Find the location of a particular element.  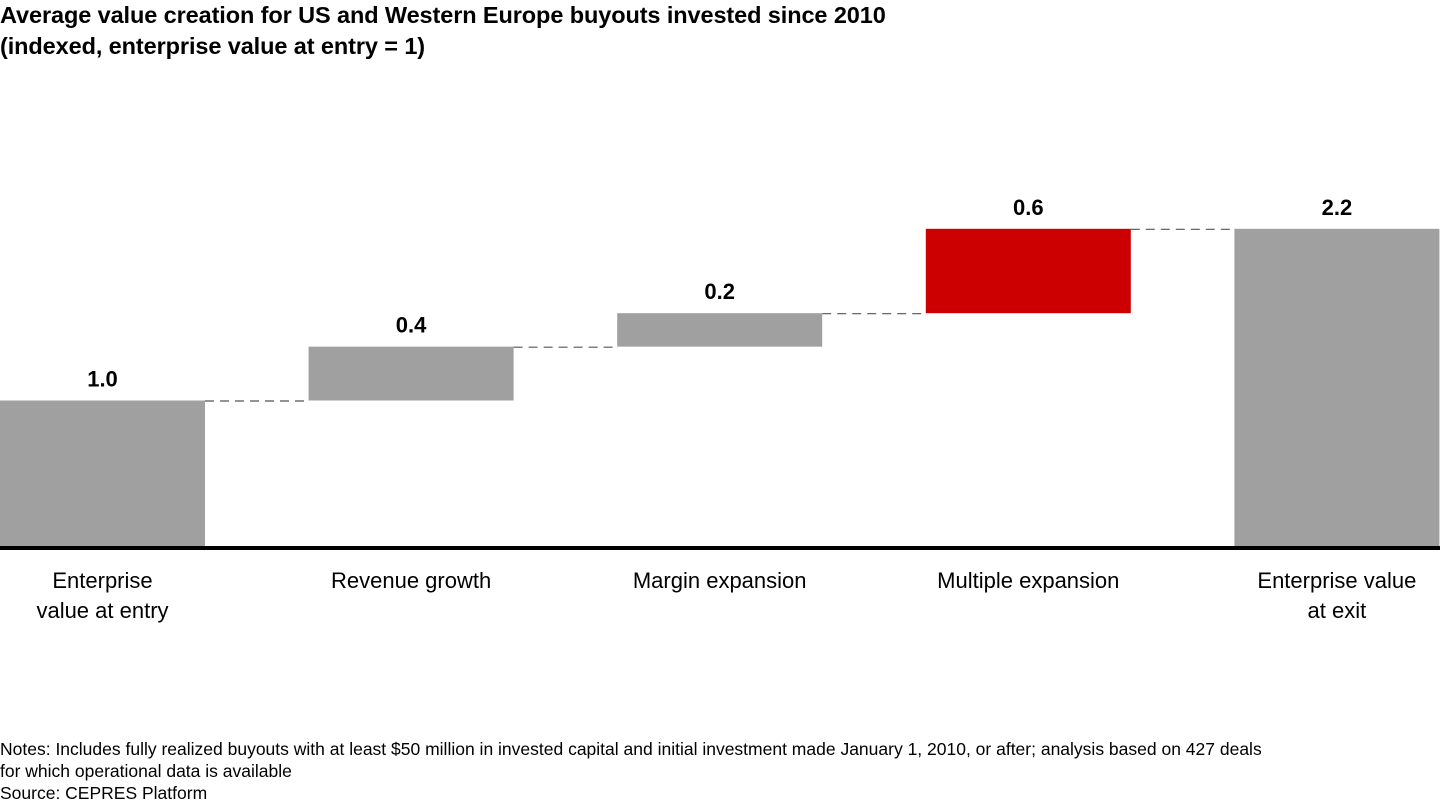

chart-subtitle: (indexed, enterprise value at entry = 1) is located at coordinates (213, 46).